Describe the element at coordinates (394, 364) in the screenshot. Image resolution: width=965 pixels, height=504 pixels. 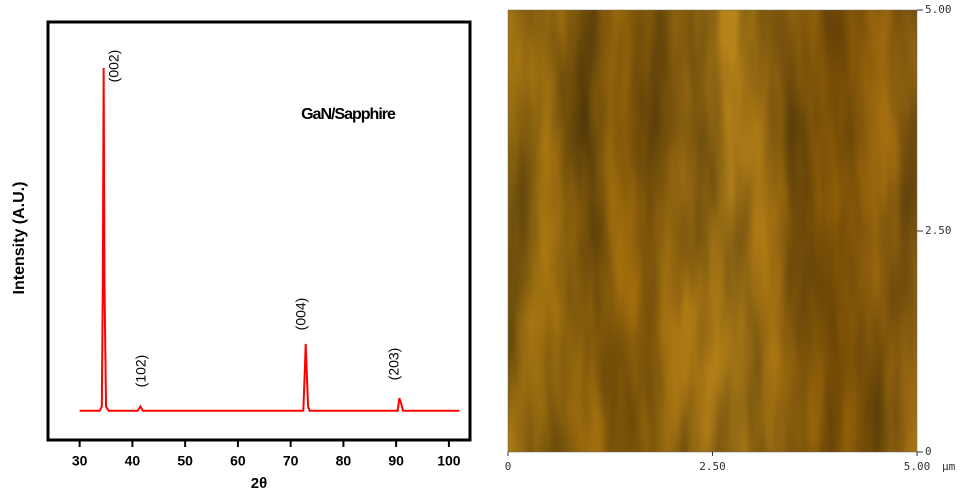
I see `peak-label: (203)` at that location.